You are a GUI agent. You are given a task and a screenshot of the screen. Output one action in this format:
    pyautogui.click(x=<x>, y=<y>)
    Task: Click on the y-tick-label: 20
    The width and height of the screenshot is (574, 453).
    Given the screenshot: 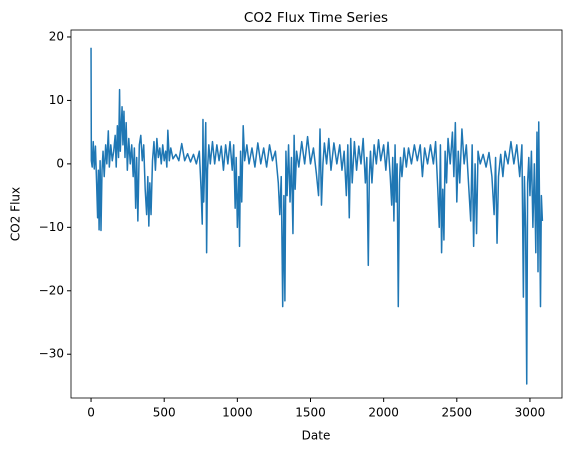 What is the action you would take?
    pyautogui.click(x=56, y=36)
    